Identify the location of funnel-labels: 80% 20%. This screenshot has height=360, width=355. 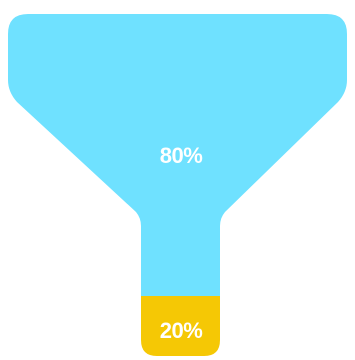
(181, 243).